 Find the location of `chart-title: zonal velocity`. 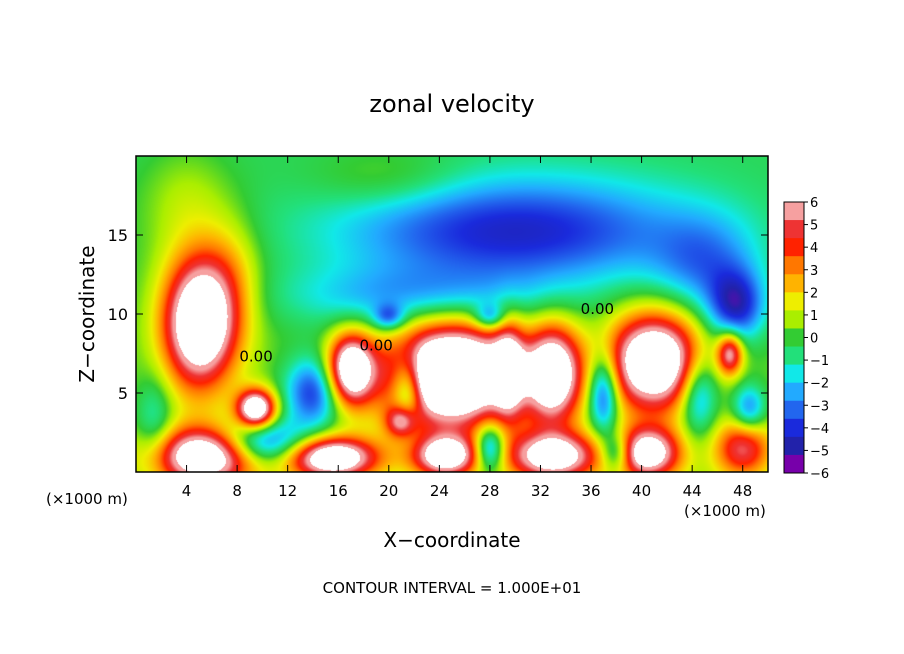

chart-title: zonal velocity is located at coordinates (451, 104).